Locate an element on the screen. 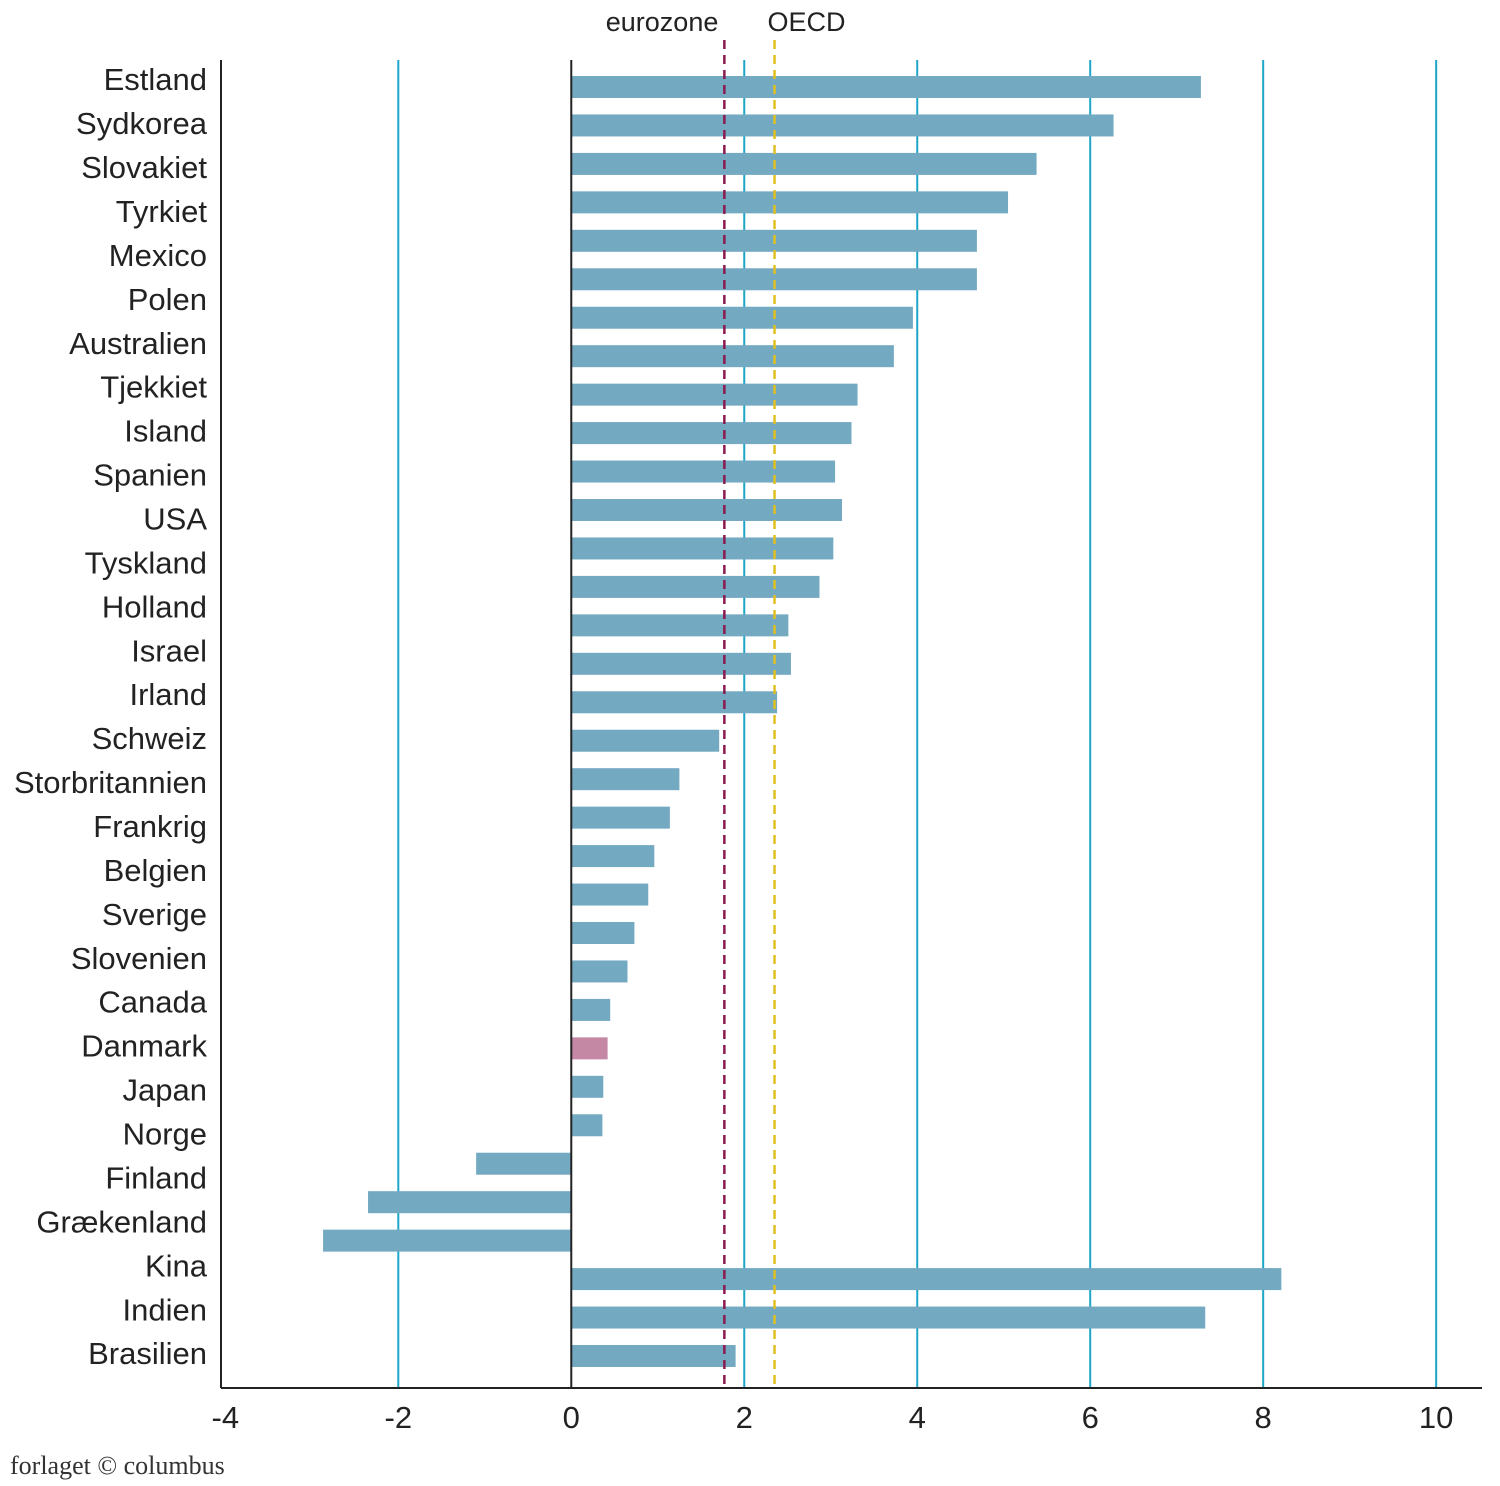 Image resolution: width=1500 pixels, height=1486 pixels. y-tick-label: Slovenien is located at coordinates (139, 958).